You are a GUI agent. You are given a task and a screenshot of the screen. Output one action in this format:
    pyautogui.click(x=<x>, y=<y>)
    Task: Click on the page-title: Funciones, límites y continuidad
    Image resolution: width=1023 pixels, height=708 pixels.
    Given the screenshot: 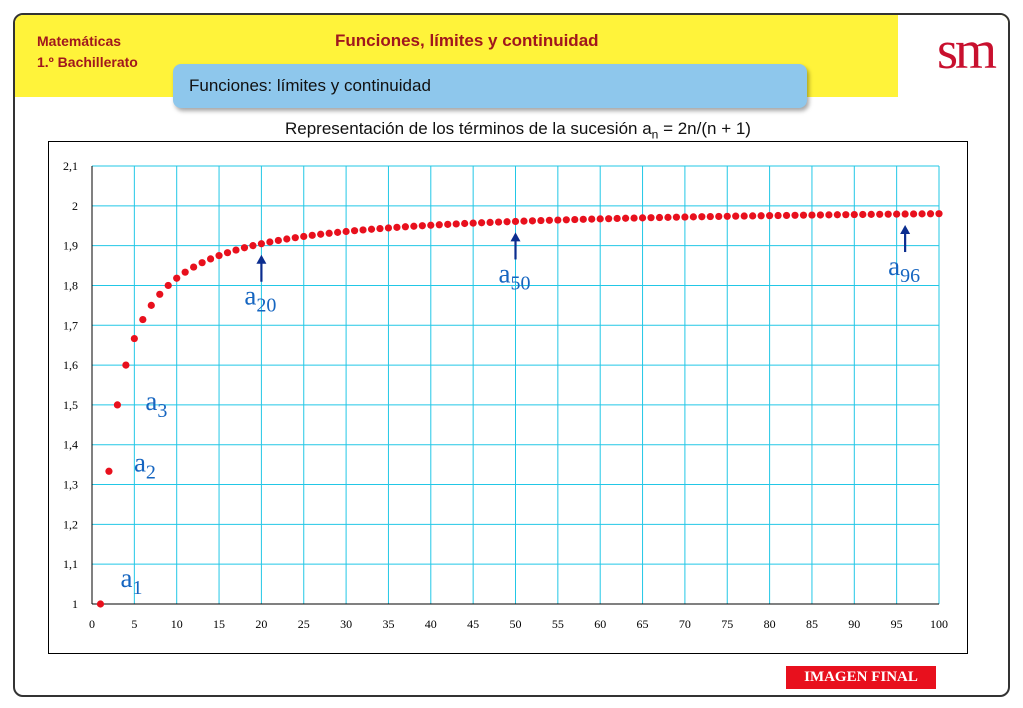 What is the action you would take?
    pyautogui.click(x=467, y=40)
    